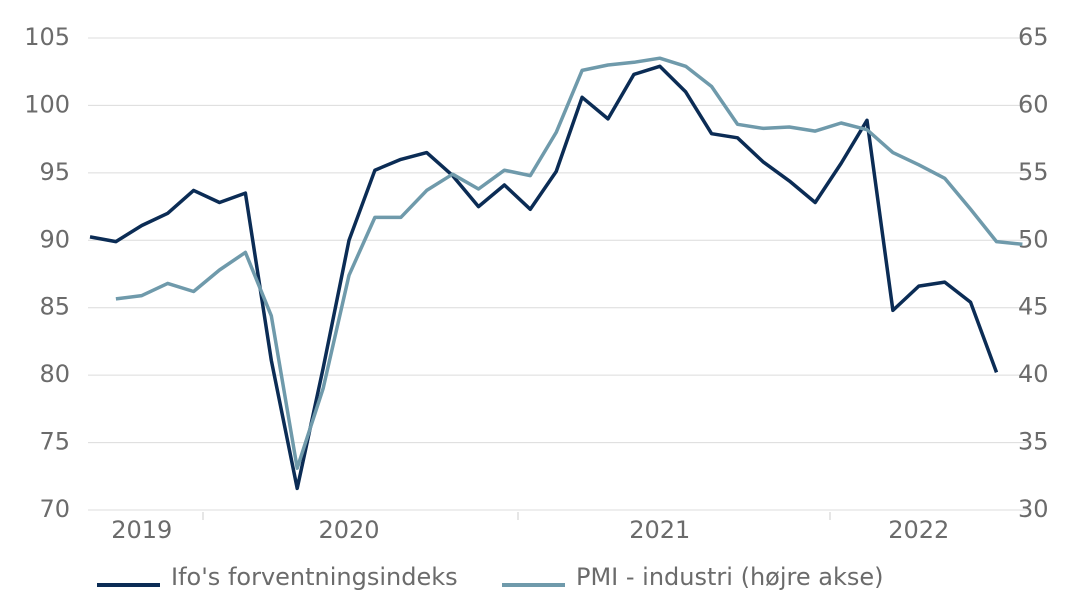  I want to click on y2-tick-label: 65, so click(1033, 37).